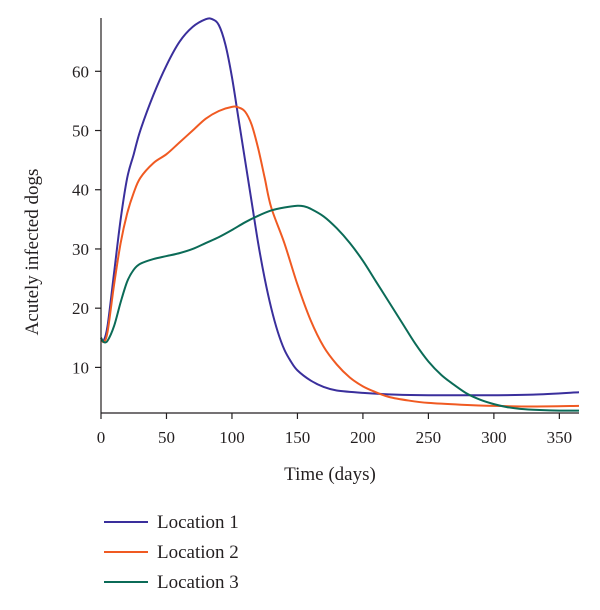 Image resolution: width=600 pixels, height=610 pixels. I want to click on x-tick-label: 300, so click(494, 437).